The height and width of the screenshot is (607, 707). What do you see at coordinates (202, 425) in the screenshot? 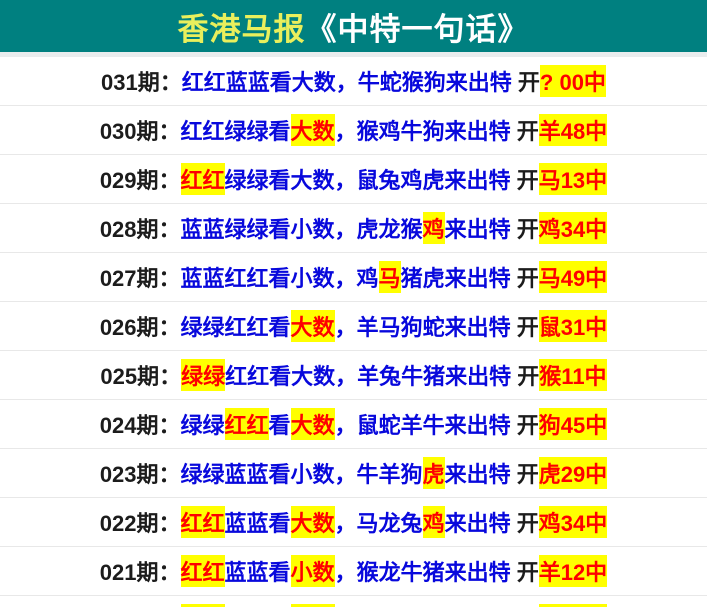
I see `sentence-text: 绿绿` at bounding box center [202, 425].